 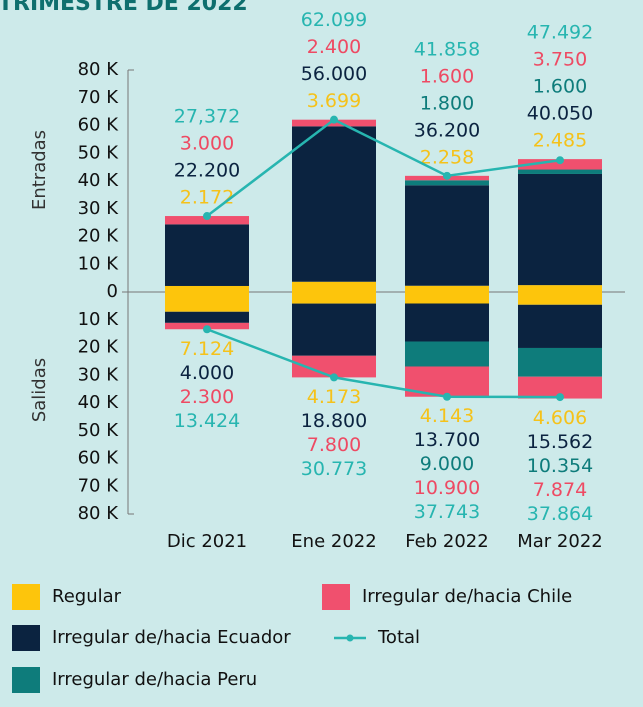 What do you see at coordinates (154, 679) in the screenshot?
I see `legend-label: Irregular de/hacia Peru` at bounding box center [154, 679].